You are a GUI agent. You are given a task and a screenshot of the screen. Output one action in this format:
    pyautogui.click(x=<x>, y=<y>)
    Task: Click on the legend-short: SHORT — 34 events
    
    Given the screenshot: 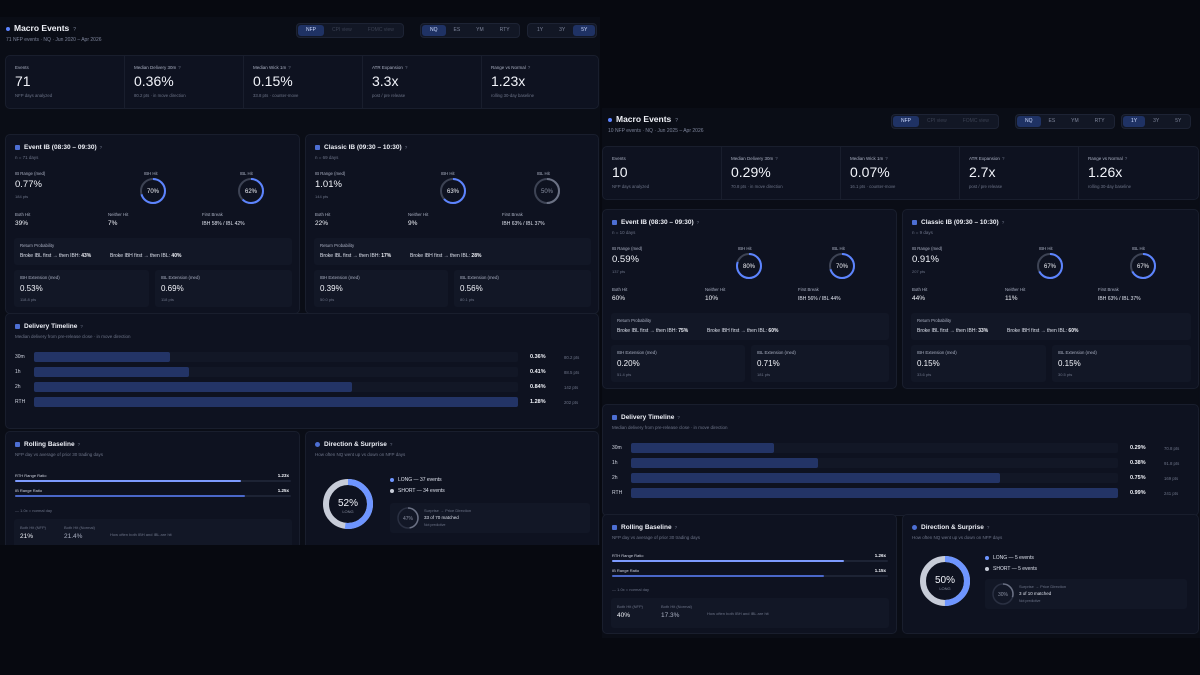 What is the action you would take?
    pyautogui.click(x=417, y=491)
    